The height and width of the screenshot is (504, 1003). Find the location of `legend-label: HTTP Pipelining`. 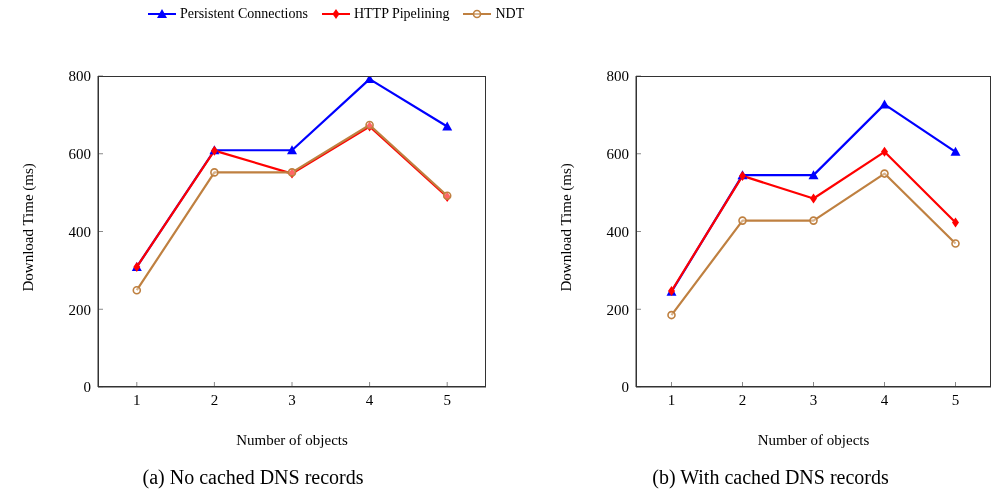

legend-label: HTTP Pipelining is located at coordinates (401, 14).